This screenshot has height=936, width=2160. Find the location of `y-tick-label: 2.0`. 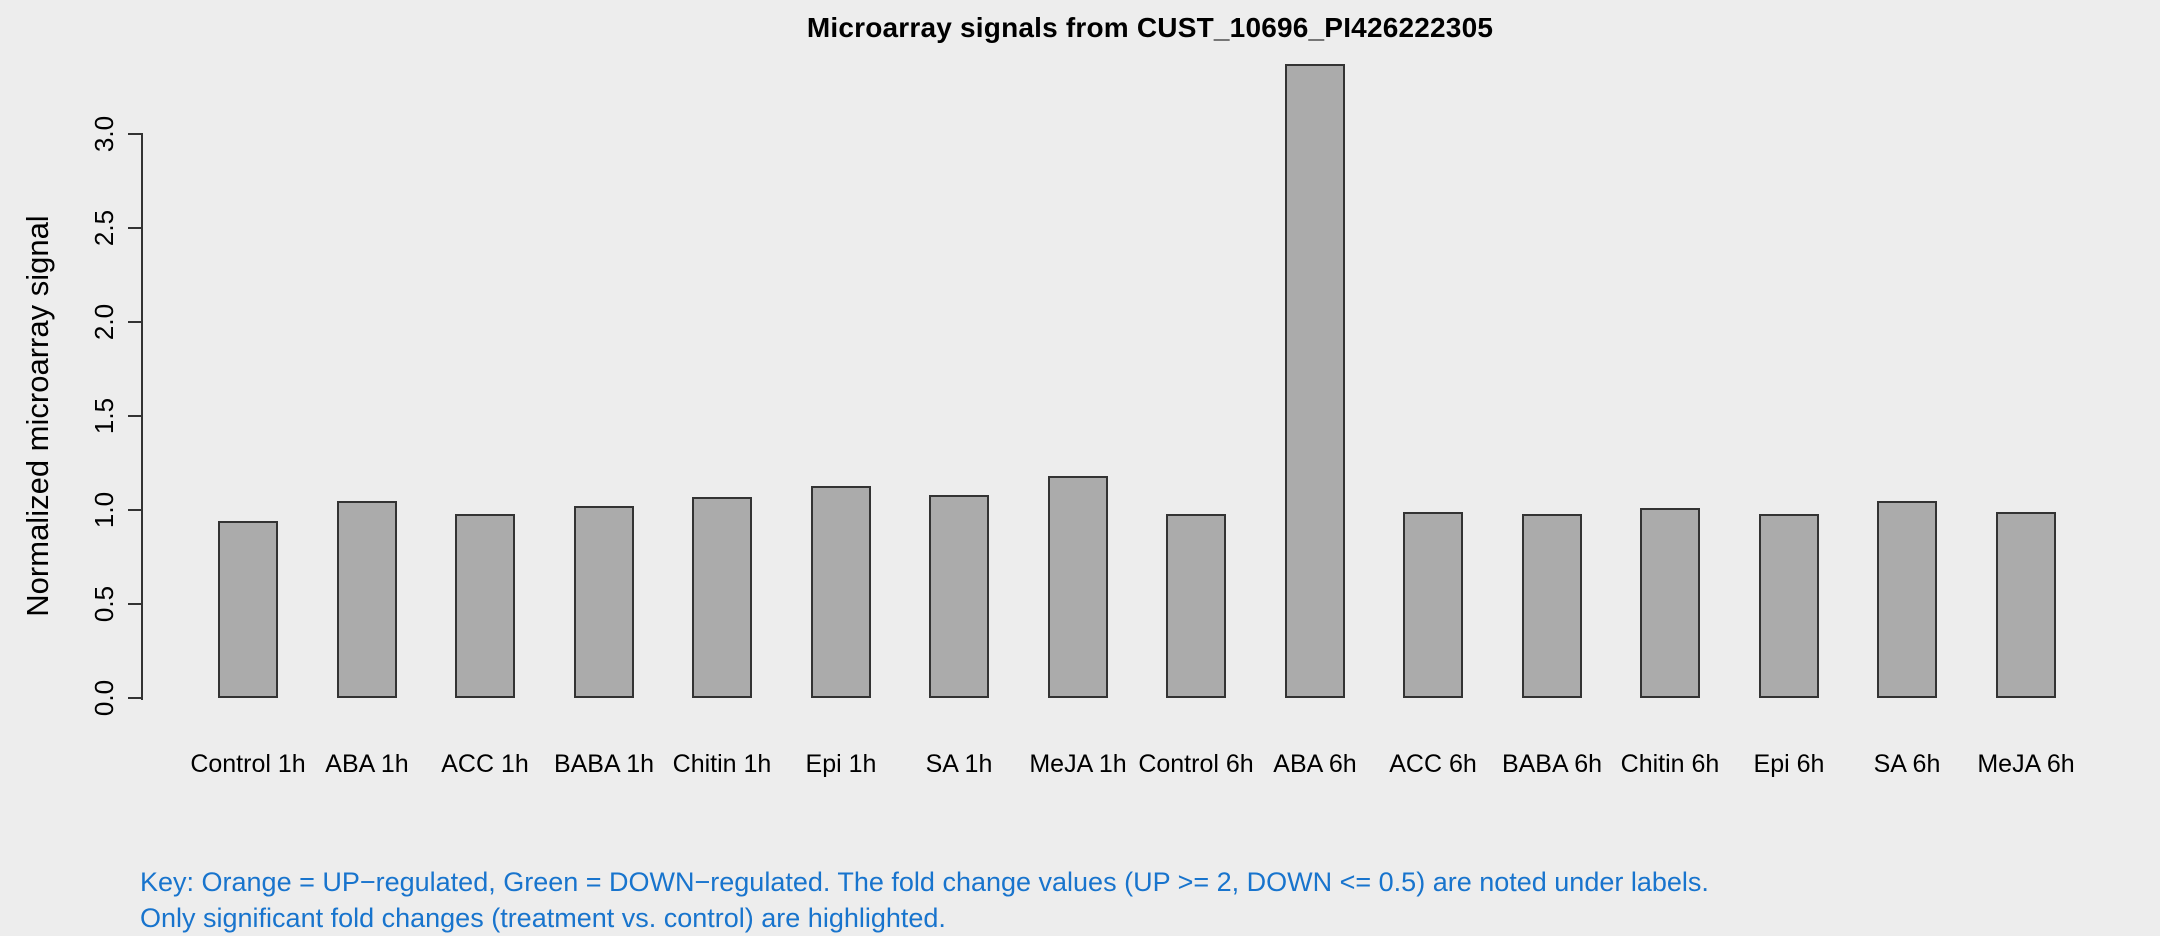

y-tick-label: 2.0 is located at coordinates (104, 322).